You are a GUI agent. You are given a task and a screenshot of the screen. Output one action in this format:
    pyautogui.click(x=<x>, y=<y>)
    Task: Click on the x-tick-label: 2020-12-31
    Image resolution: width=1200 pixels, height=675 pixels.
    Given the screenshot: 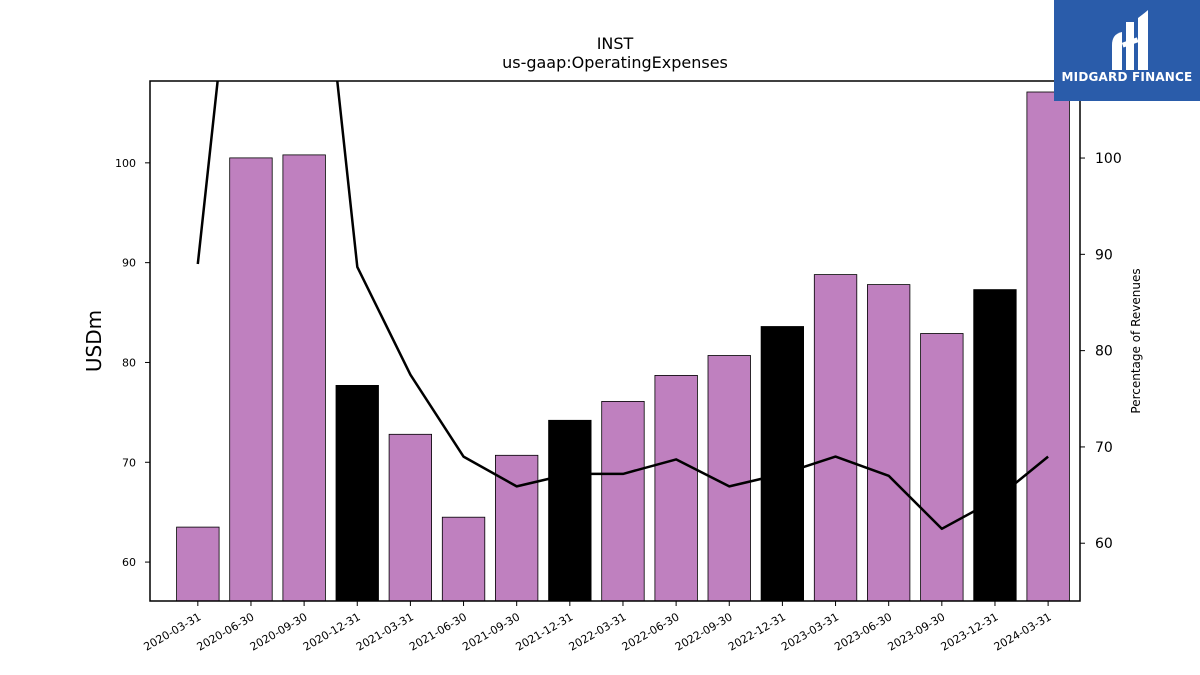 What is the action you would take?
    pyautogui.click(x=332, y=631)
    